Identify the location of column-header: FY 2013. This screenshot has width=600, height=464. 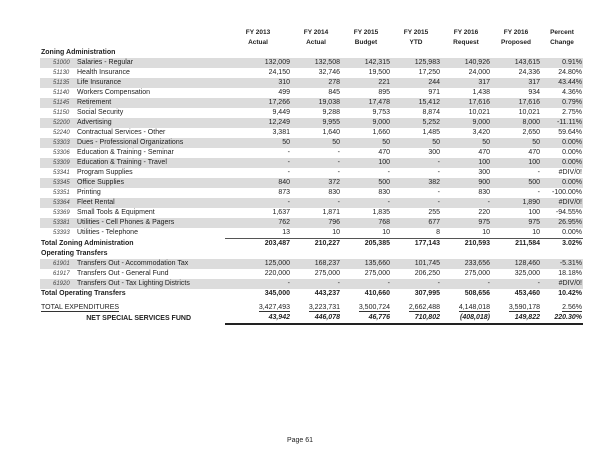
(258, 33).